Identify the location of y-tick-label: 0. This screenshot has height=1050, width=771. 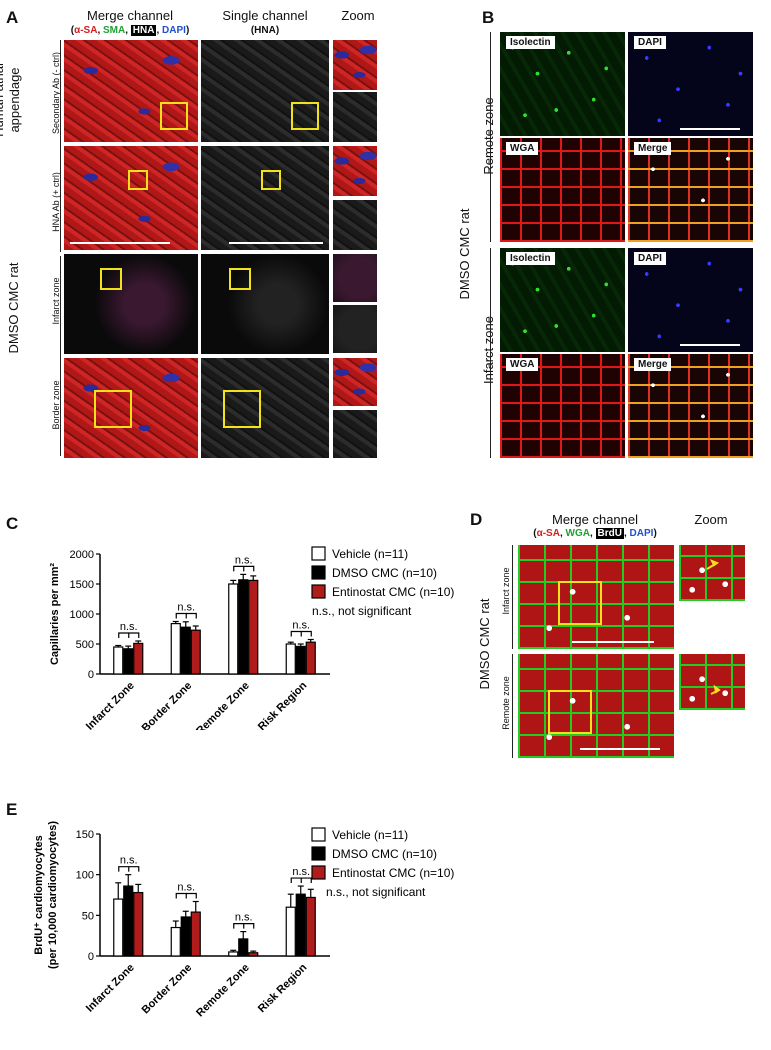
(91, 957).